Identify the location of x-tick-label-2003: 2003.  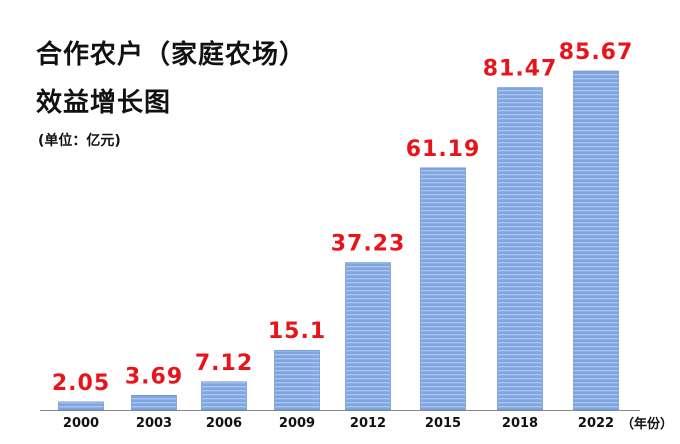
(154, 423).